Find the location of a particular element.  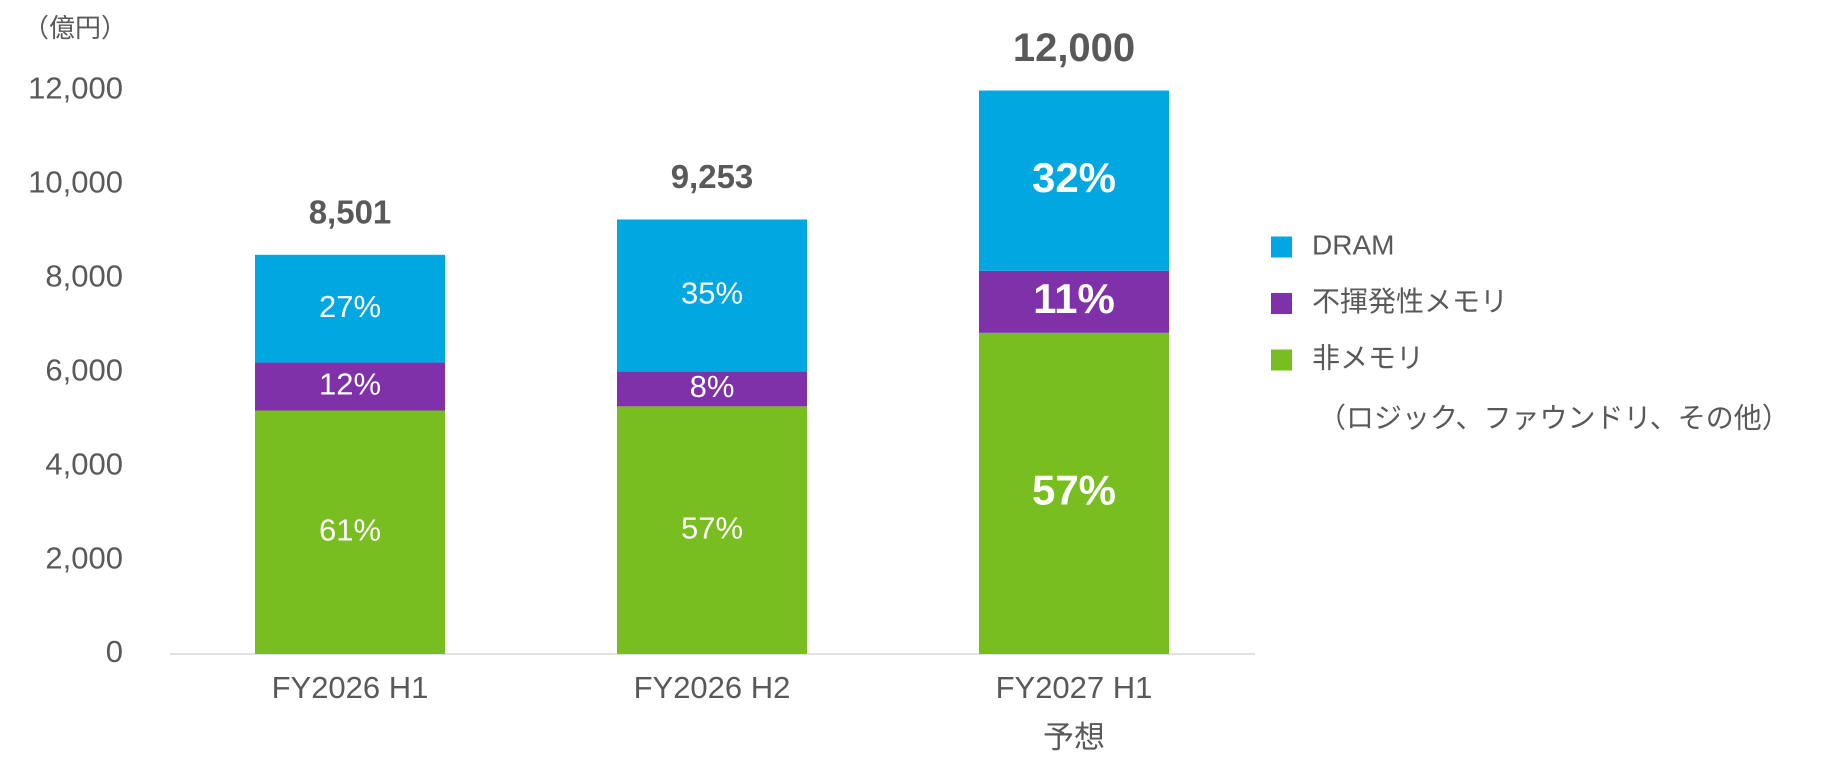

segment-label: 27% is located at coordinates (350, 306).